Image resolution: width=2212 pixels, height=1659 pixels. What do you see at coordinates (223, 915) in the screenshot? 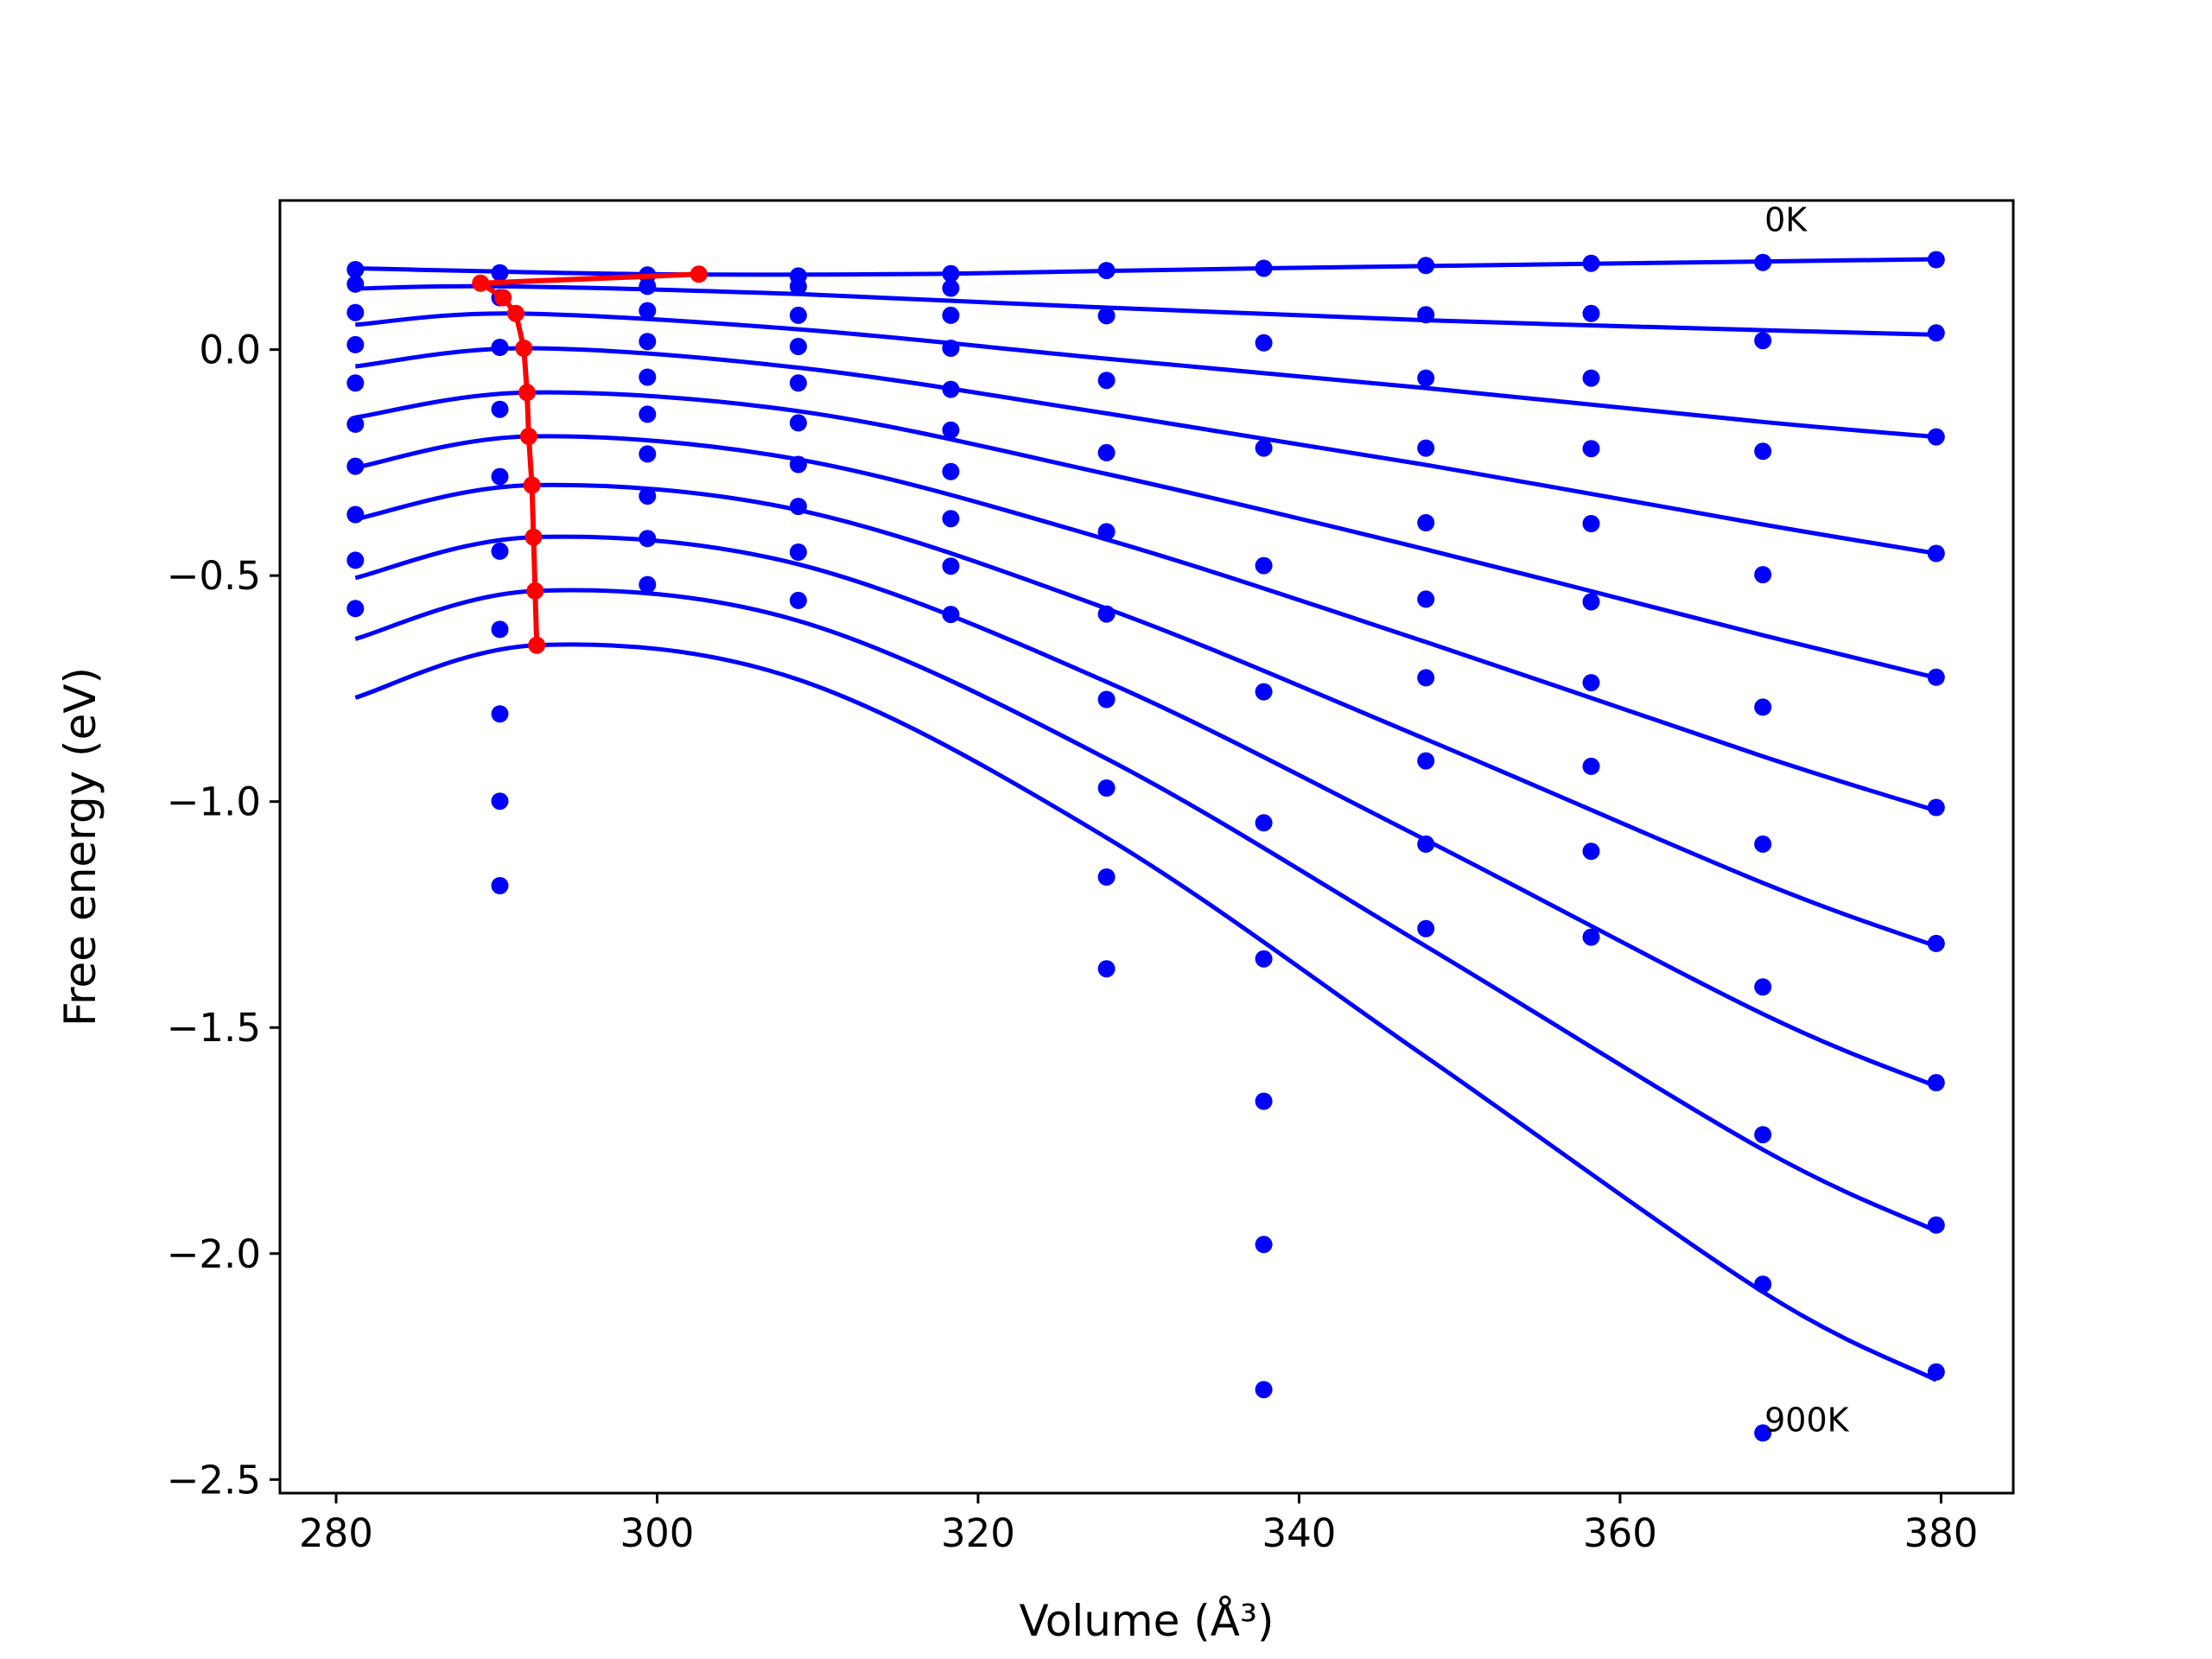
I see `y-axis: 0.0 −0.5 −1.0 −1.5 −2.0 −2.5` at bounding box center [223, 915].